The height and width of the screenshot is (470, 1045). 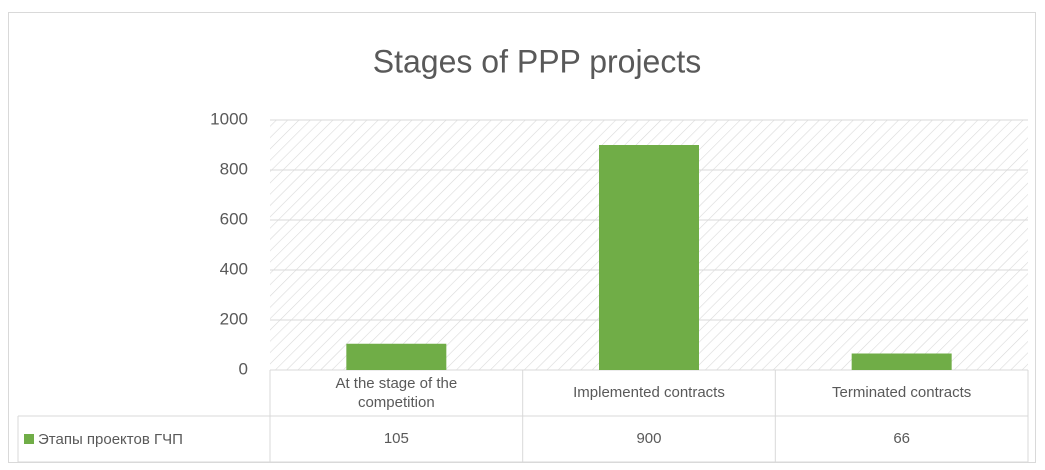 I want to click on x-tick-label: At the stage of the competition, so click(x=396, y=393).